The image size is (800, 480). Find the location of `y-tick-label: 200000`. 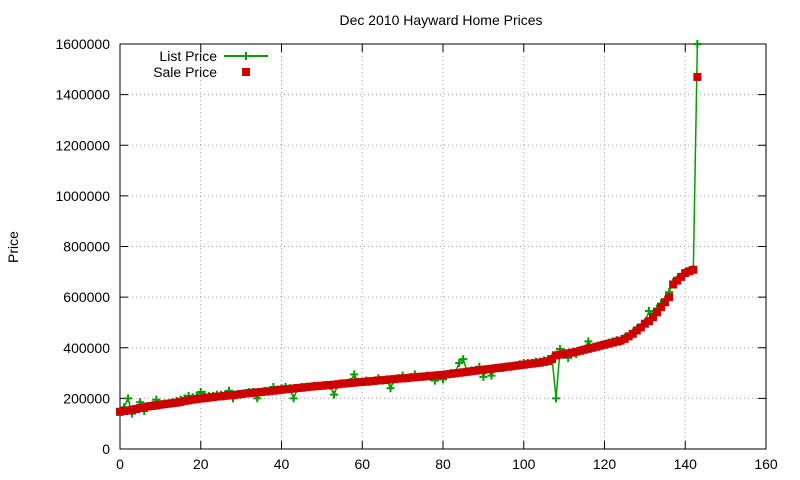

y-tick-label: 200000 is located at coordinates (86, 398).